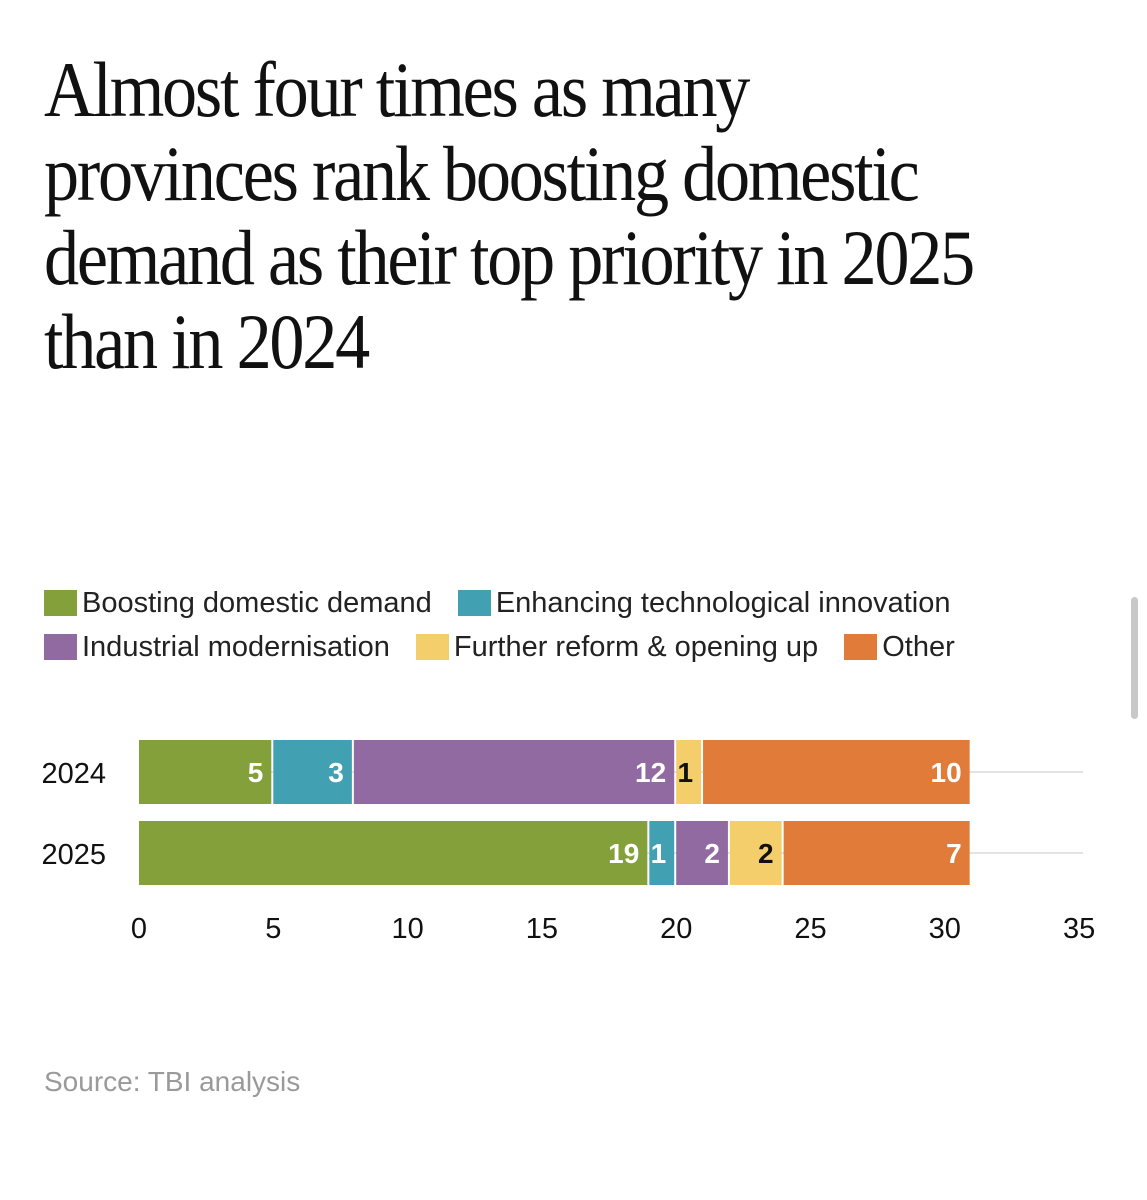 The width and height of the screenshot is (1147, 1200). I want to click on x-tick-label: 35, so click(1079, 929).